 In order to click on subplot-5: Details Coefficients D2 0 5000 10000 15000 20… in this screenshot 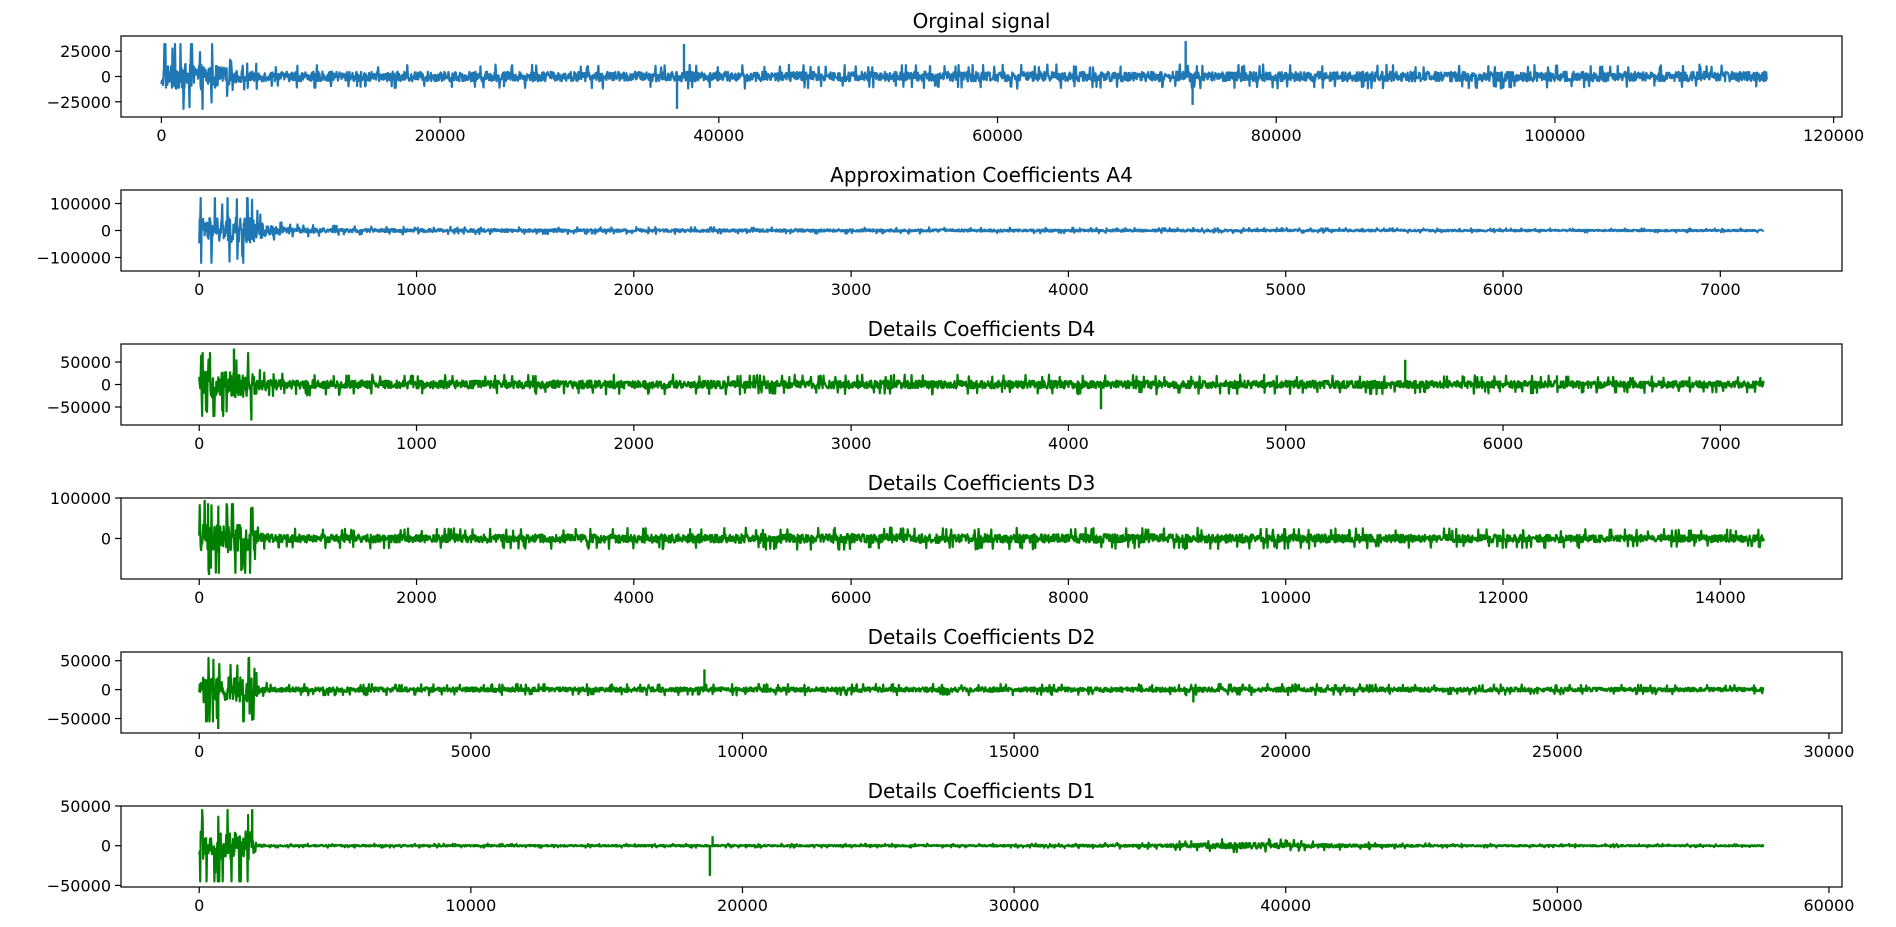, I will do `click(951, 693)`.